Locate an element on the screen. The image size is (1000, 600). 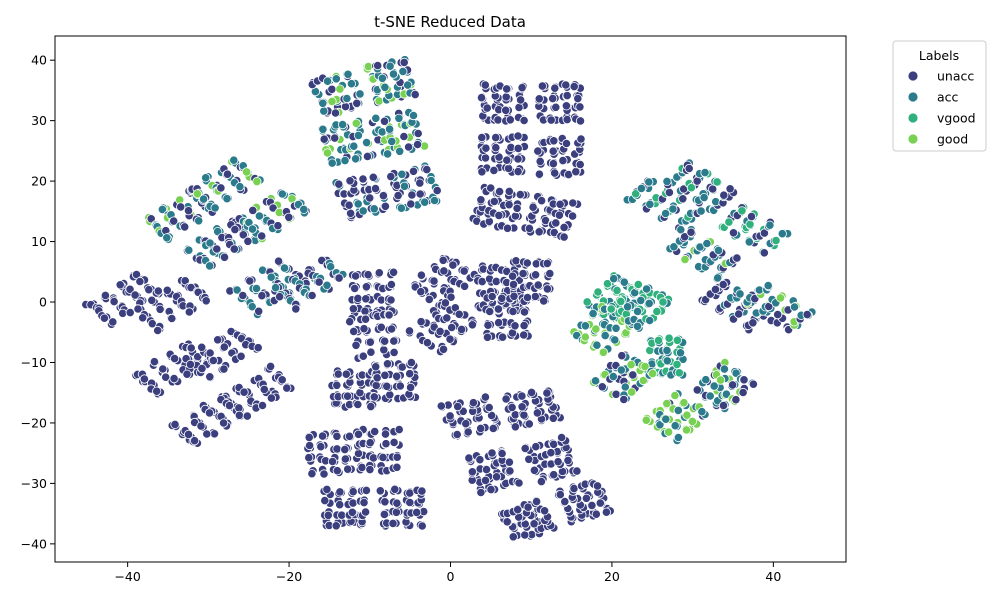
legend-label-acc: acc is located at coordinates (948, 97).